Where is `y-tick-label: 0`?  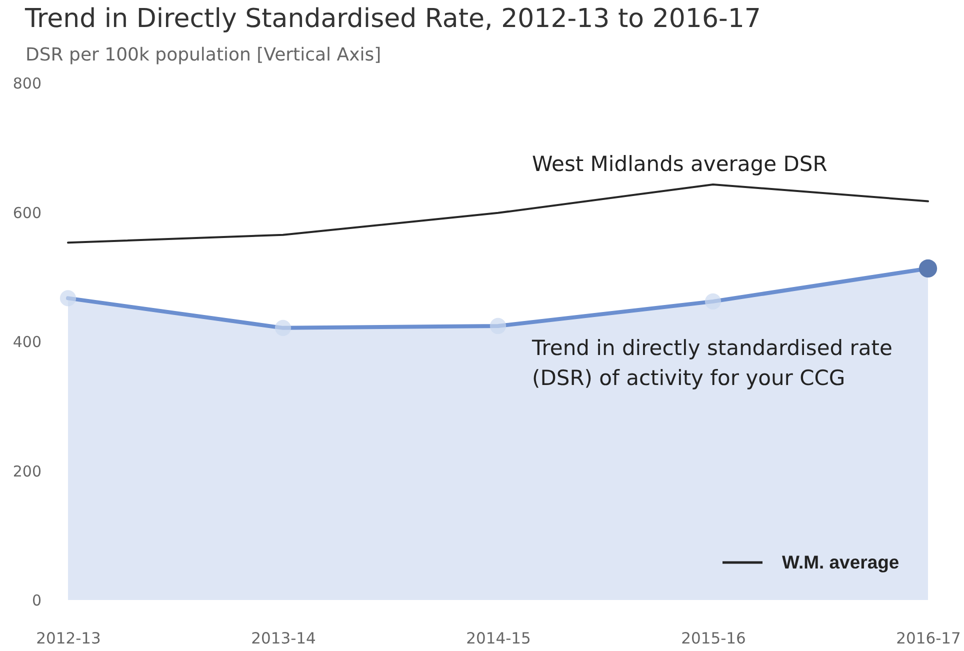 y-tick-label: 0 is located at coordinates (37, 601).